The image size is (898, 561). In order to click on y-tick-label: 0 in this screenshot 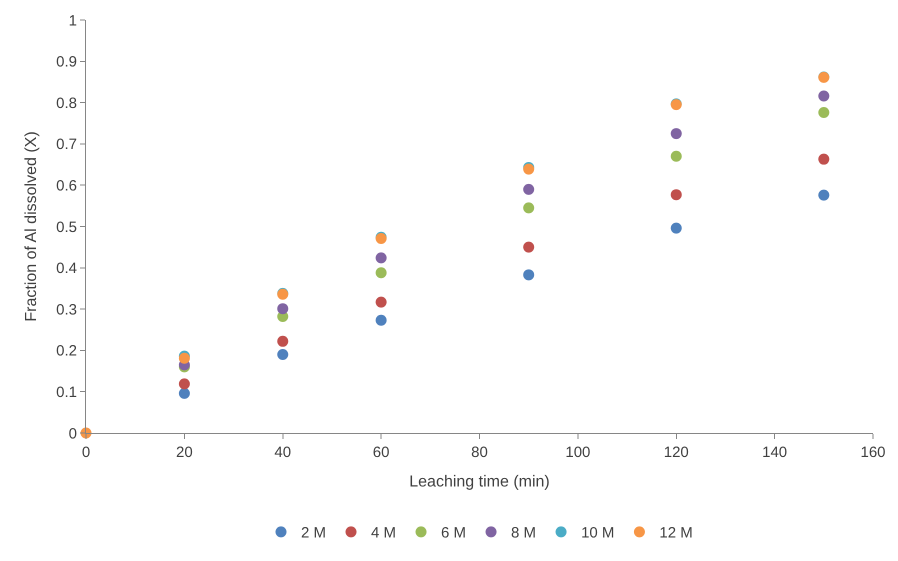, I will do `click(72, 433)`.